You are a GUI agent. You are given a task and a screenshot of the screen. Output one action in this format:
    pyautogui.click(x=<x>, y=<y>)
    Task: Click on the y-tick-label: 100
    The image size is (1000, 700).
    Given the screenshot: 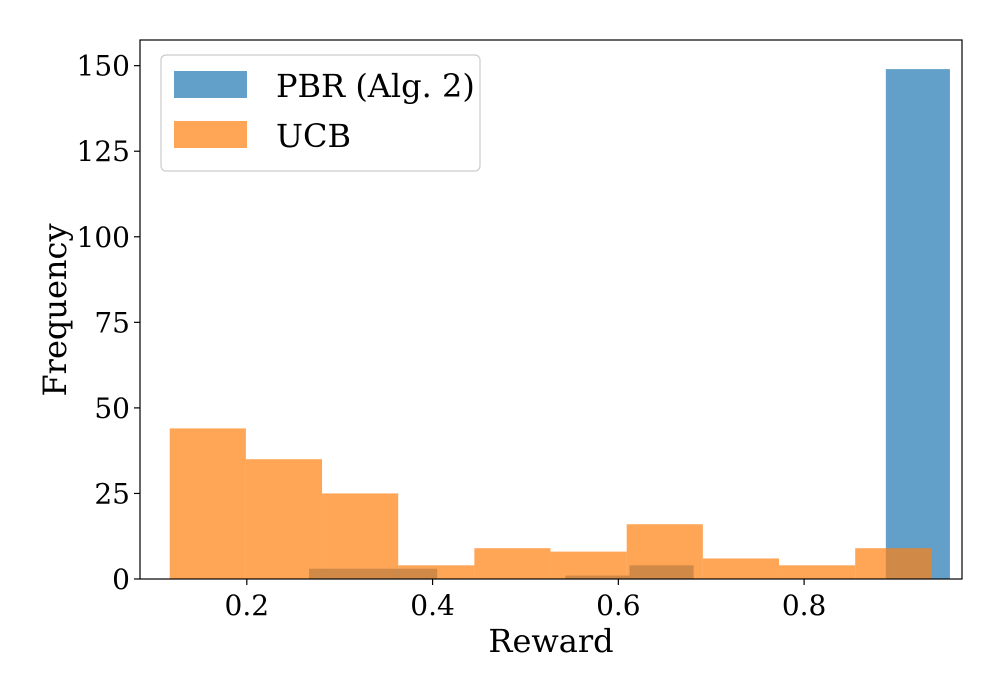 What is the action you would take?
    pyautogui.click(x=103, y=237)
    